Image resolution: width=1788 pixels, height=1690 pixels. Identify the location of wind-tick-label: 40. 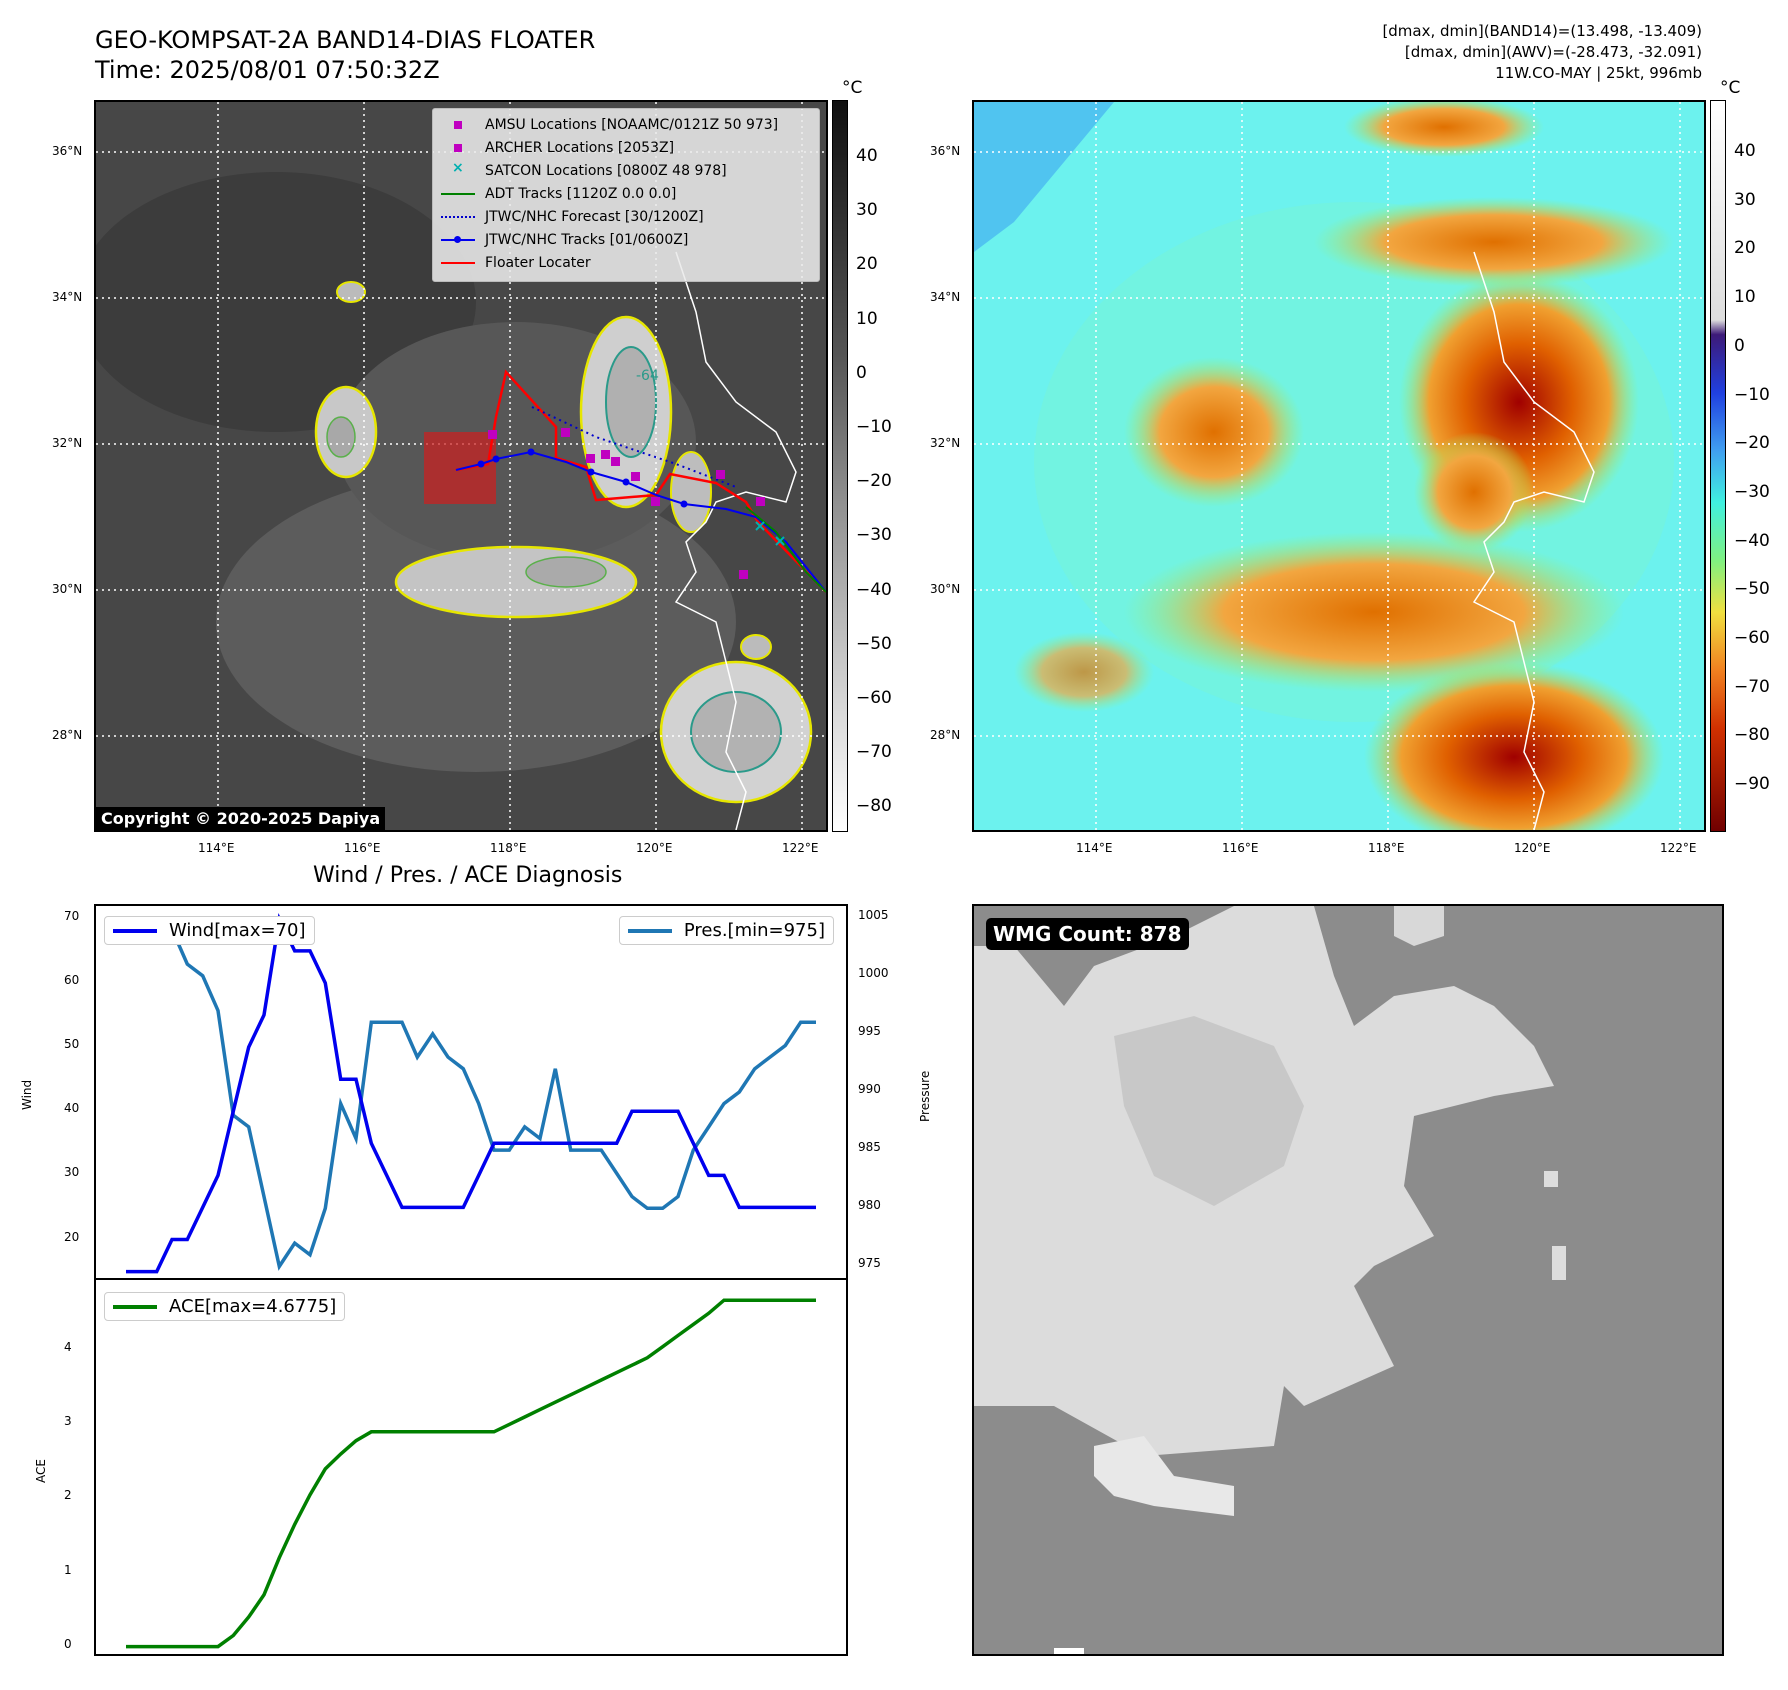
(72, 1108).